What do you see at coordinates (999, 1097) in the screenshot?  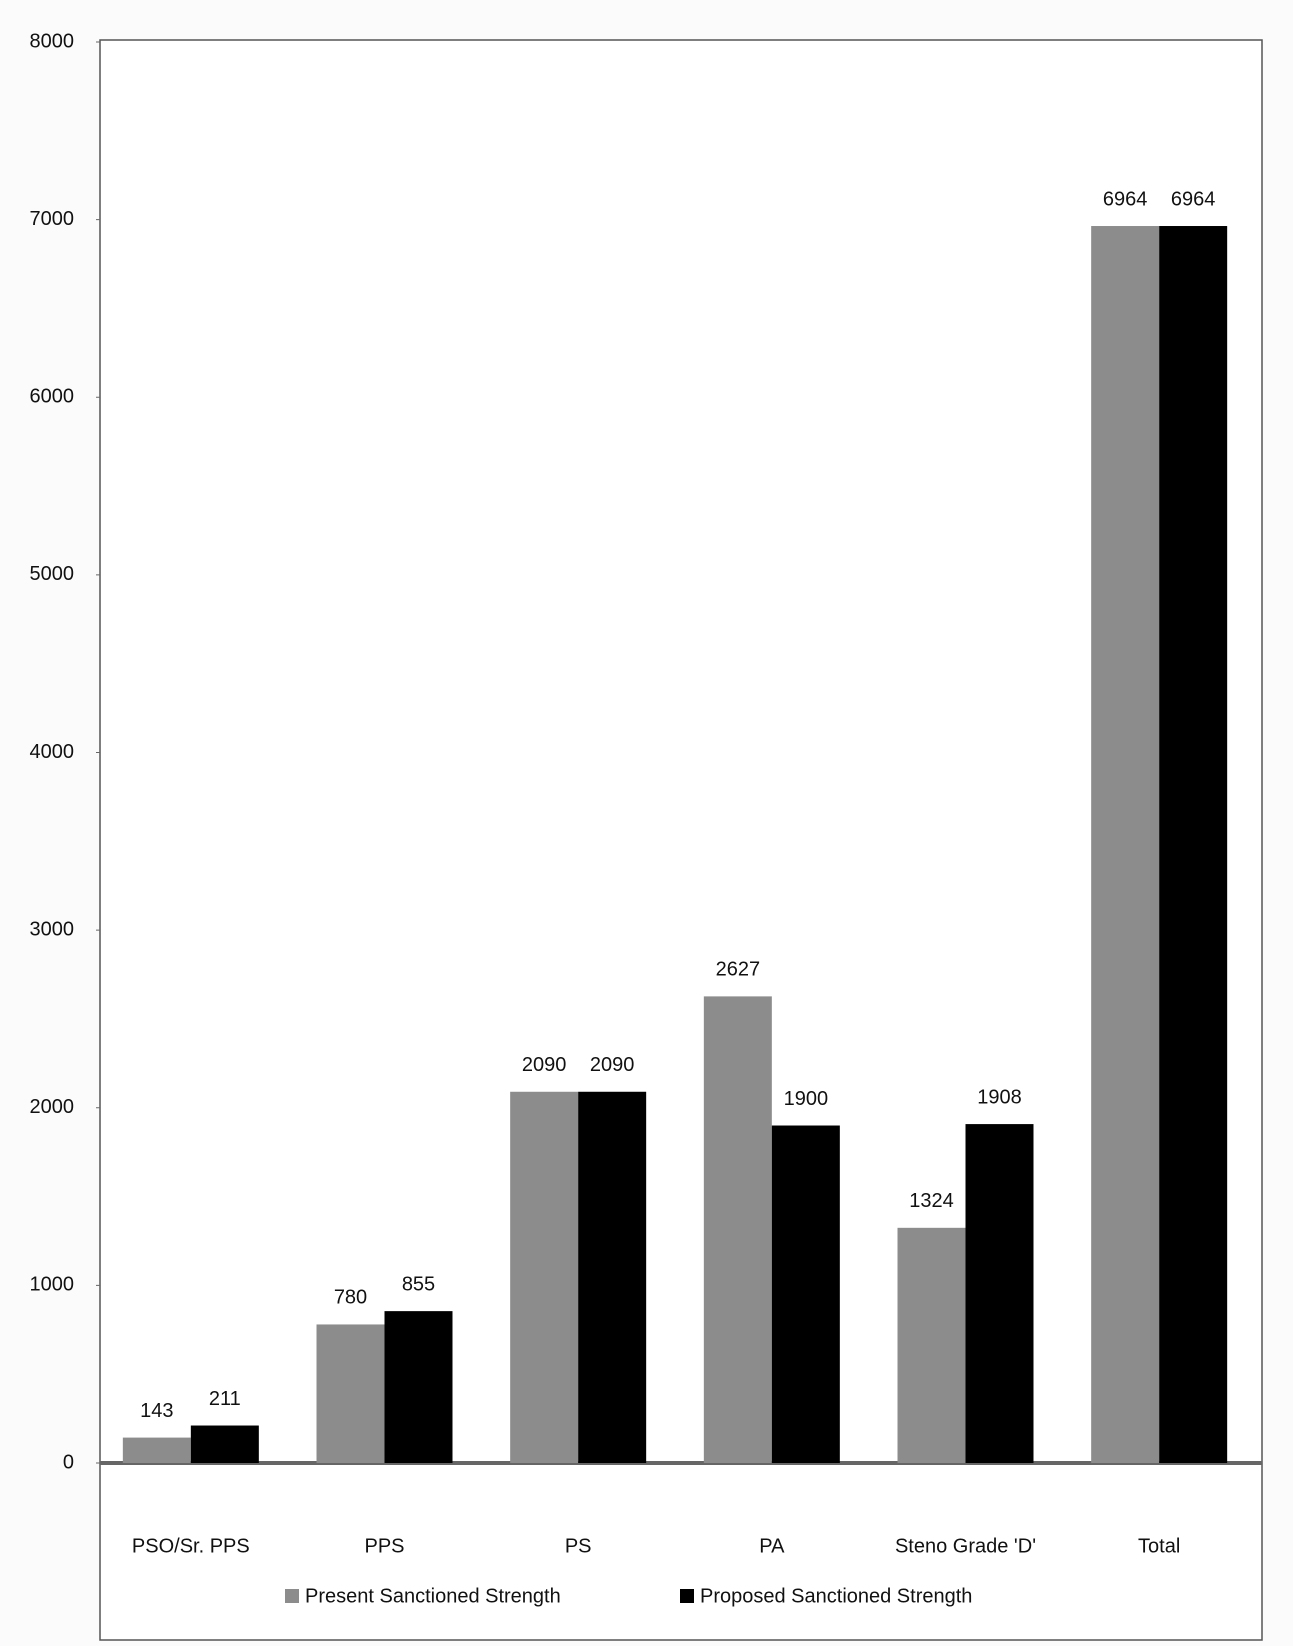 I see `value-label: 1908` at bounding box center [999, 1097].